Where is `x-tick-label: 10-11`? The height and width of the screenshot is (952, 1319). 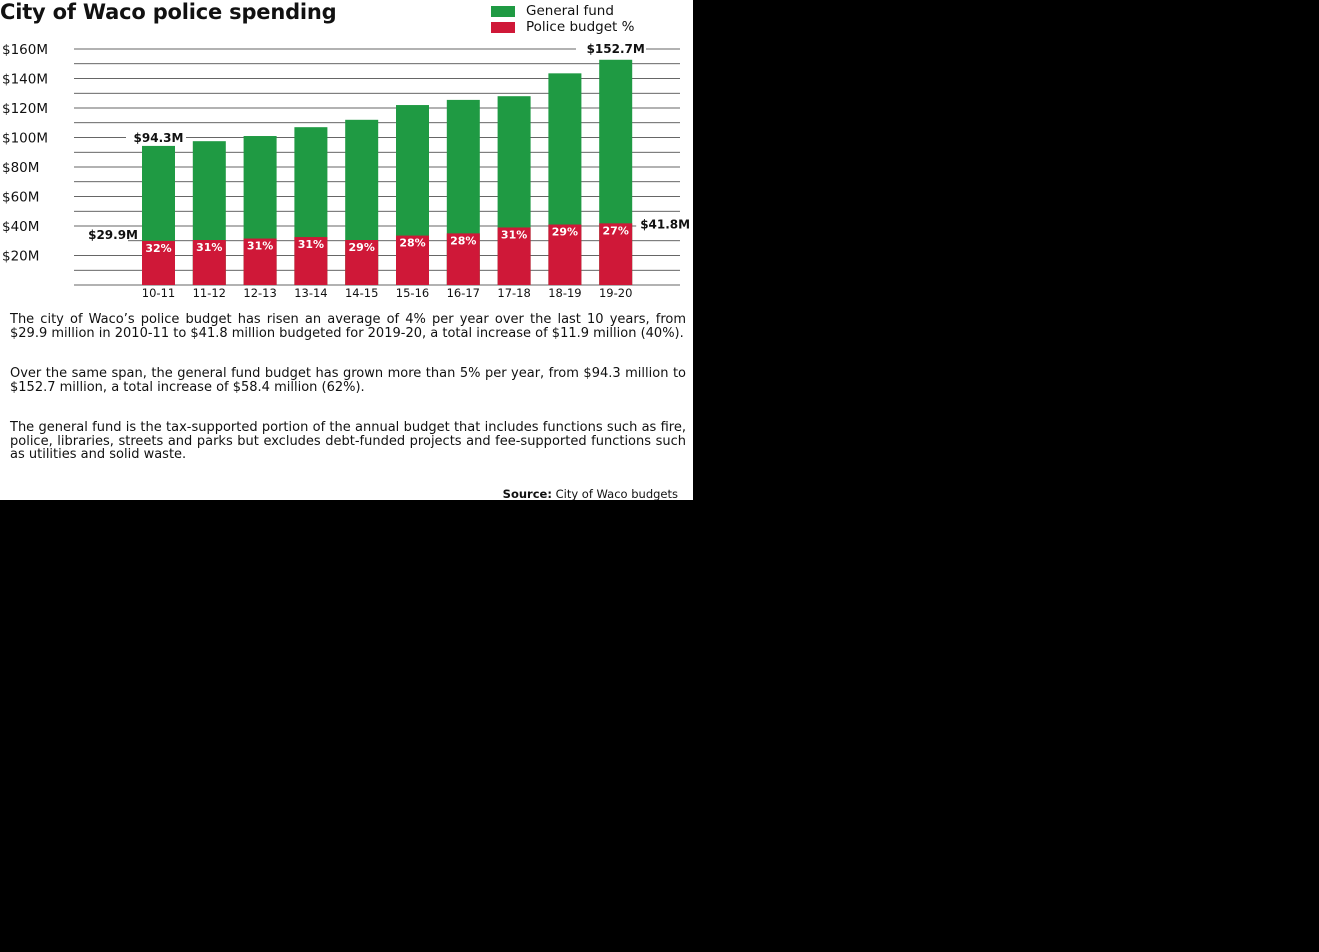
x-tick-label: 10-11 is located at coordinates (158, 293).